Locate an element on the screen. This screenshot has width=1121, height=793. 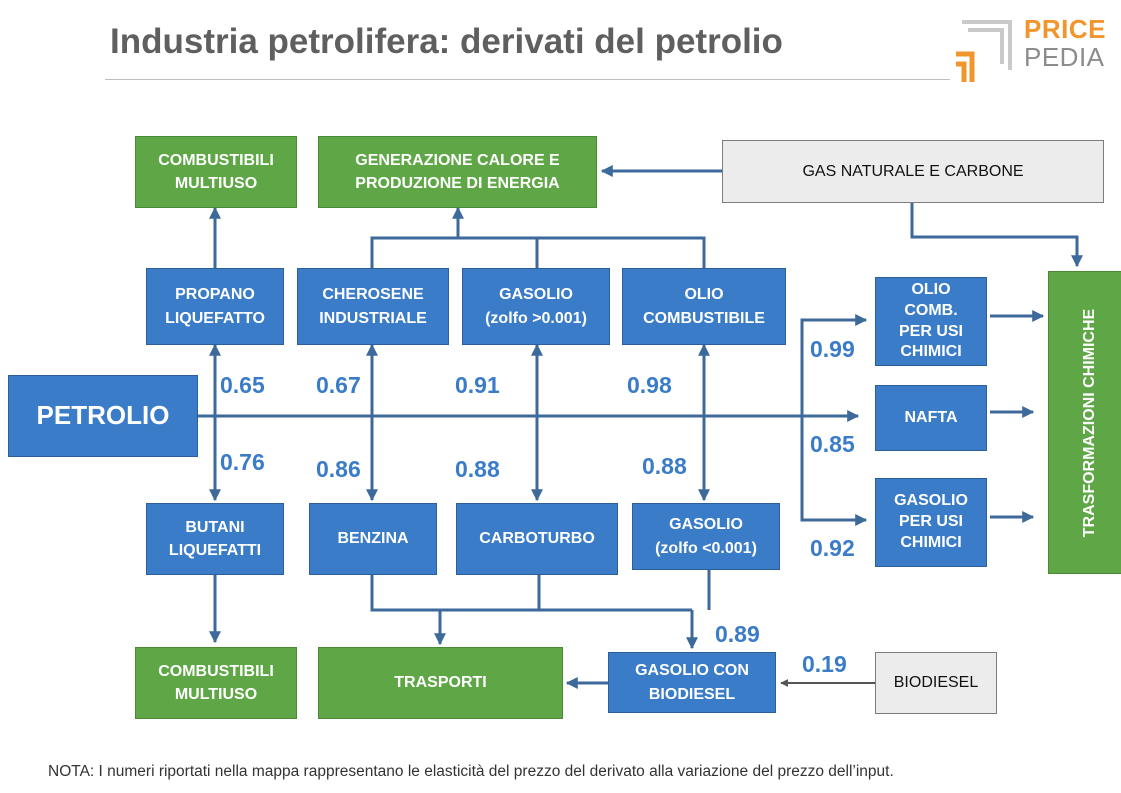
title-divider is located at coordinates (527, 79).